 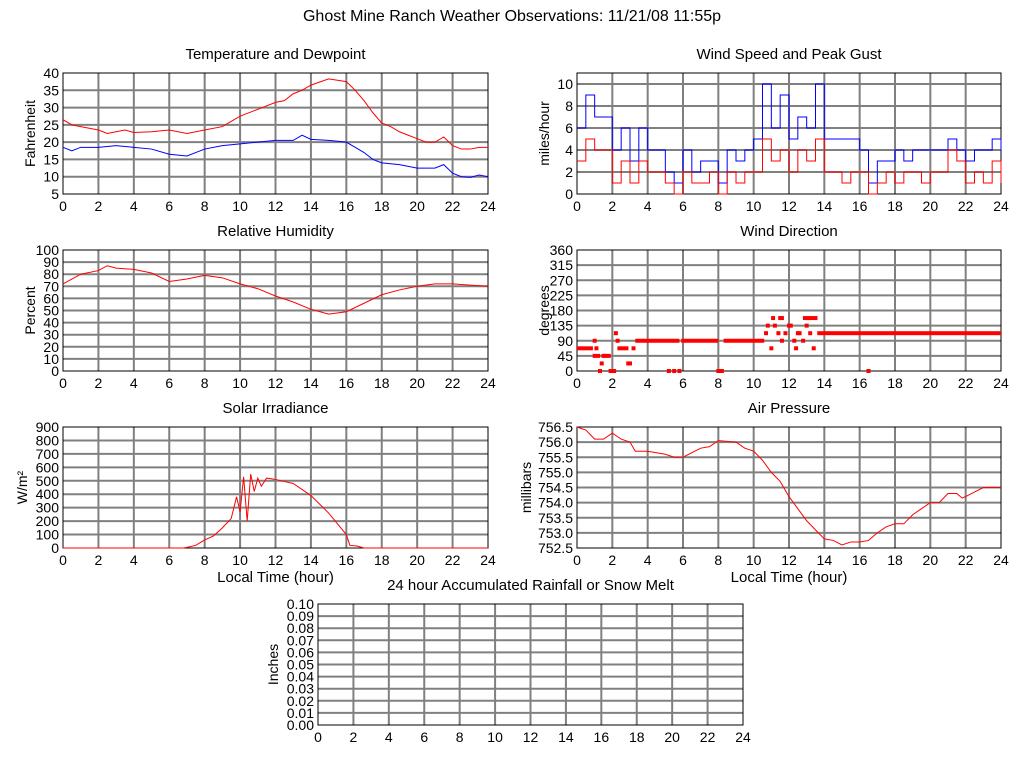 I want to click on y-tick-label: 0.08, so click(x=300, y=628).